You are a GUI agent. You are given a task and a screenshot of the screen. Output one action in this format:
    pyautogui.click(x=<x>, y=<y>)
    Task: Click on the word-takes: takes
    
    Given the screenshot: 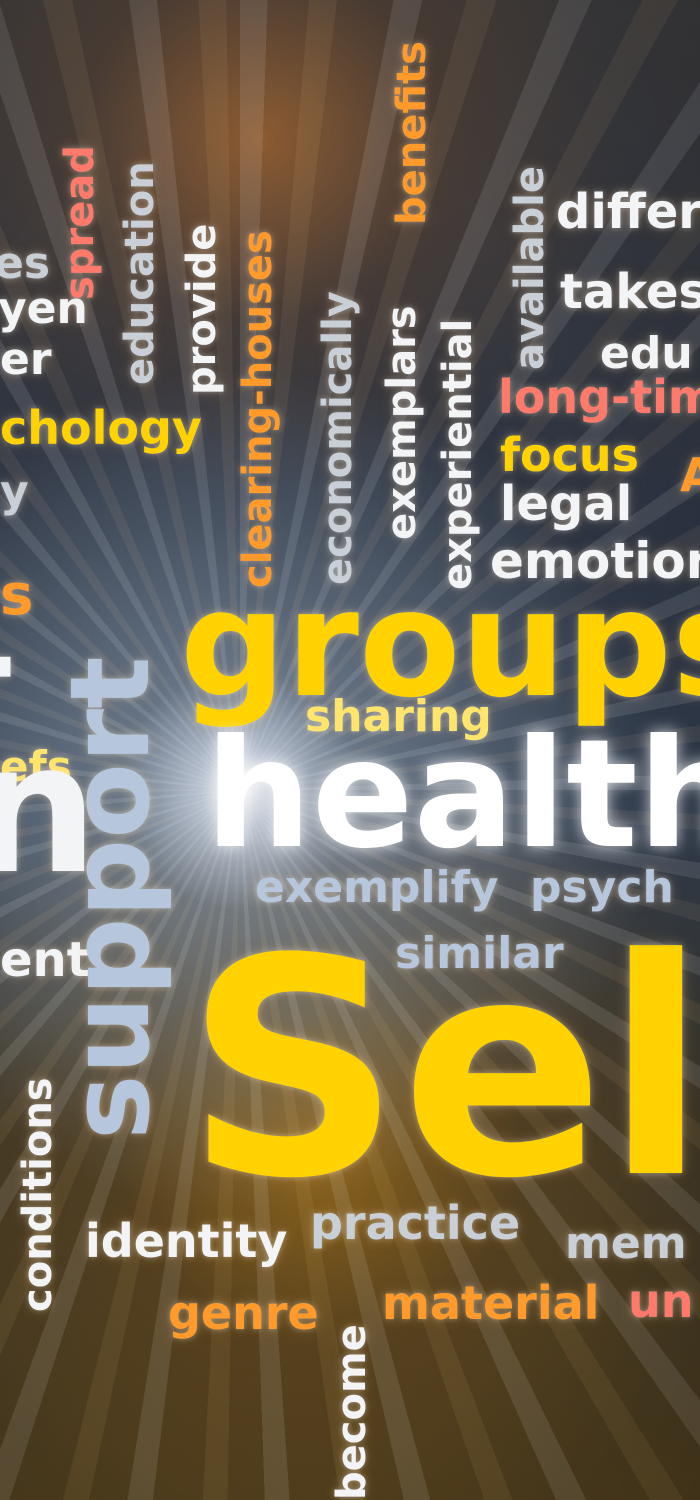 What is the action you would take?
    pyautogui.click(x=630, y=292)
    